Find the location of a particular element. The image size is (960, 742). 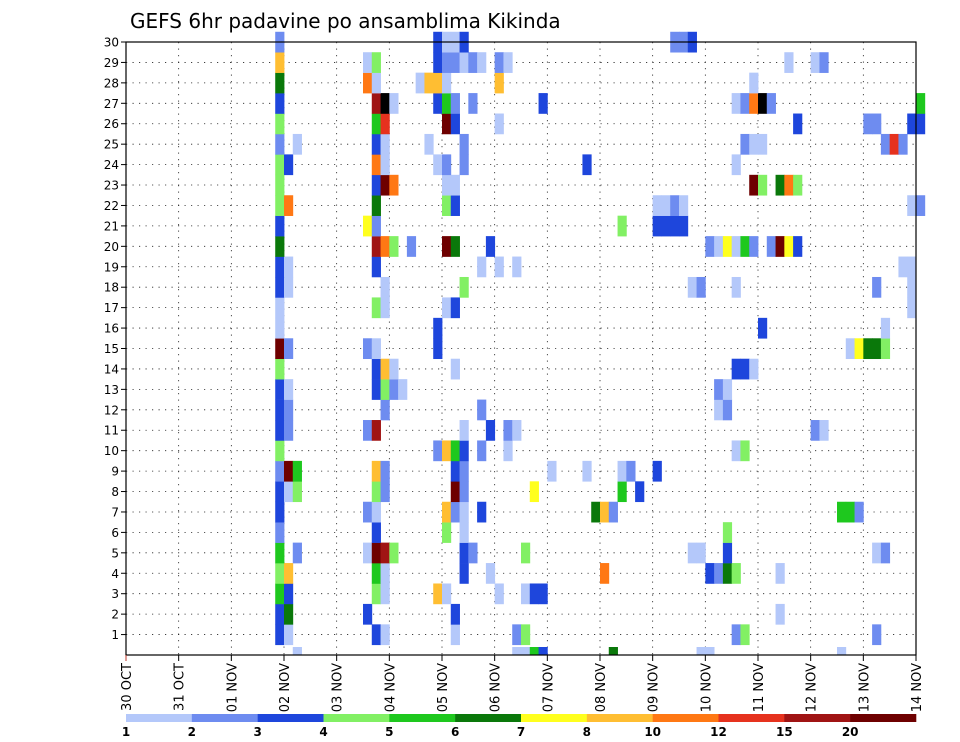

x-tick-label: 06 NOV is located at coordinates (496, 687).